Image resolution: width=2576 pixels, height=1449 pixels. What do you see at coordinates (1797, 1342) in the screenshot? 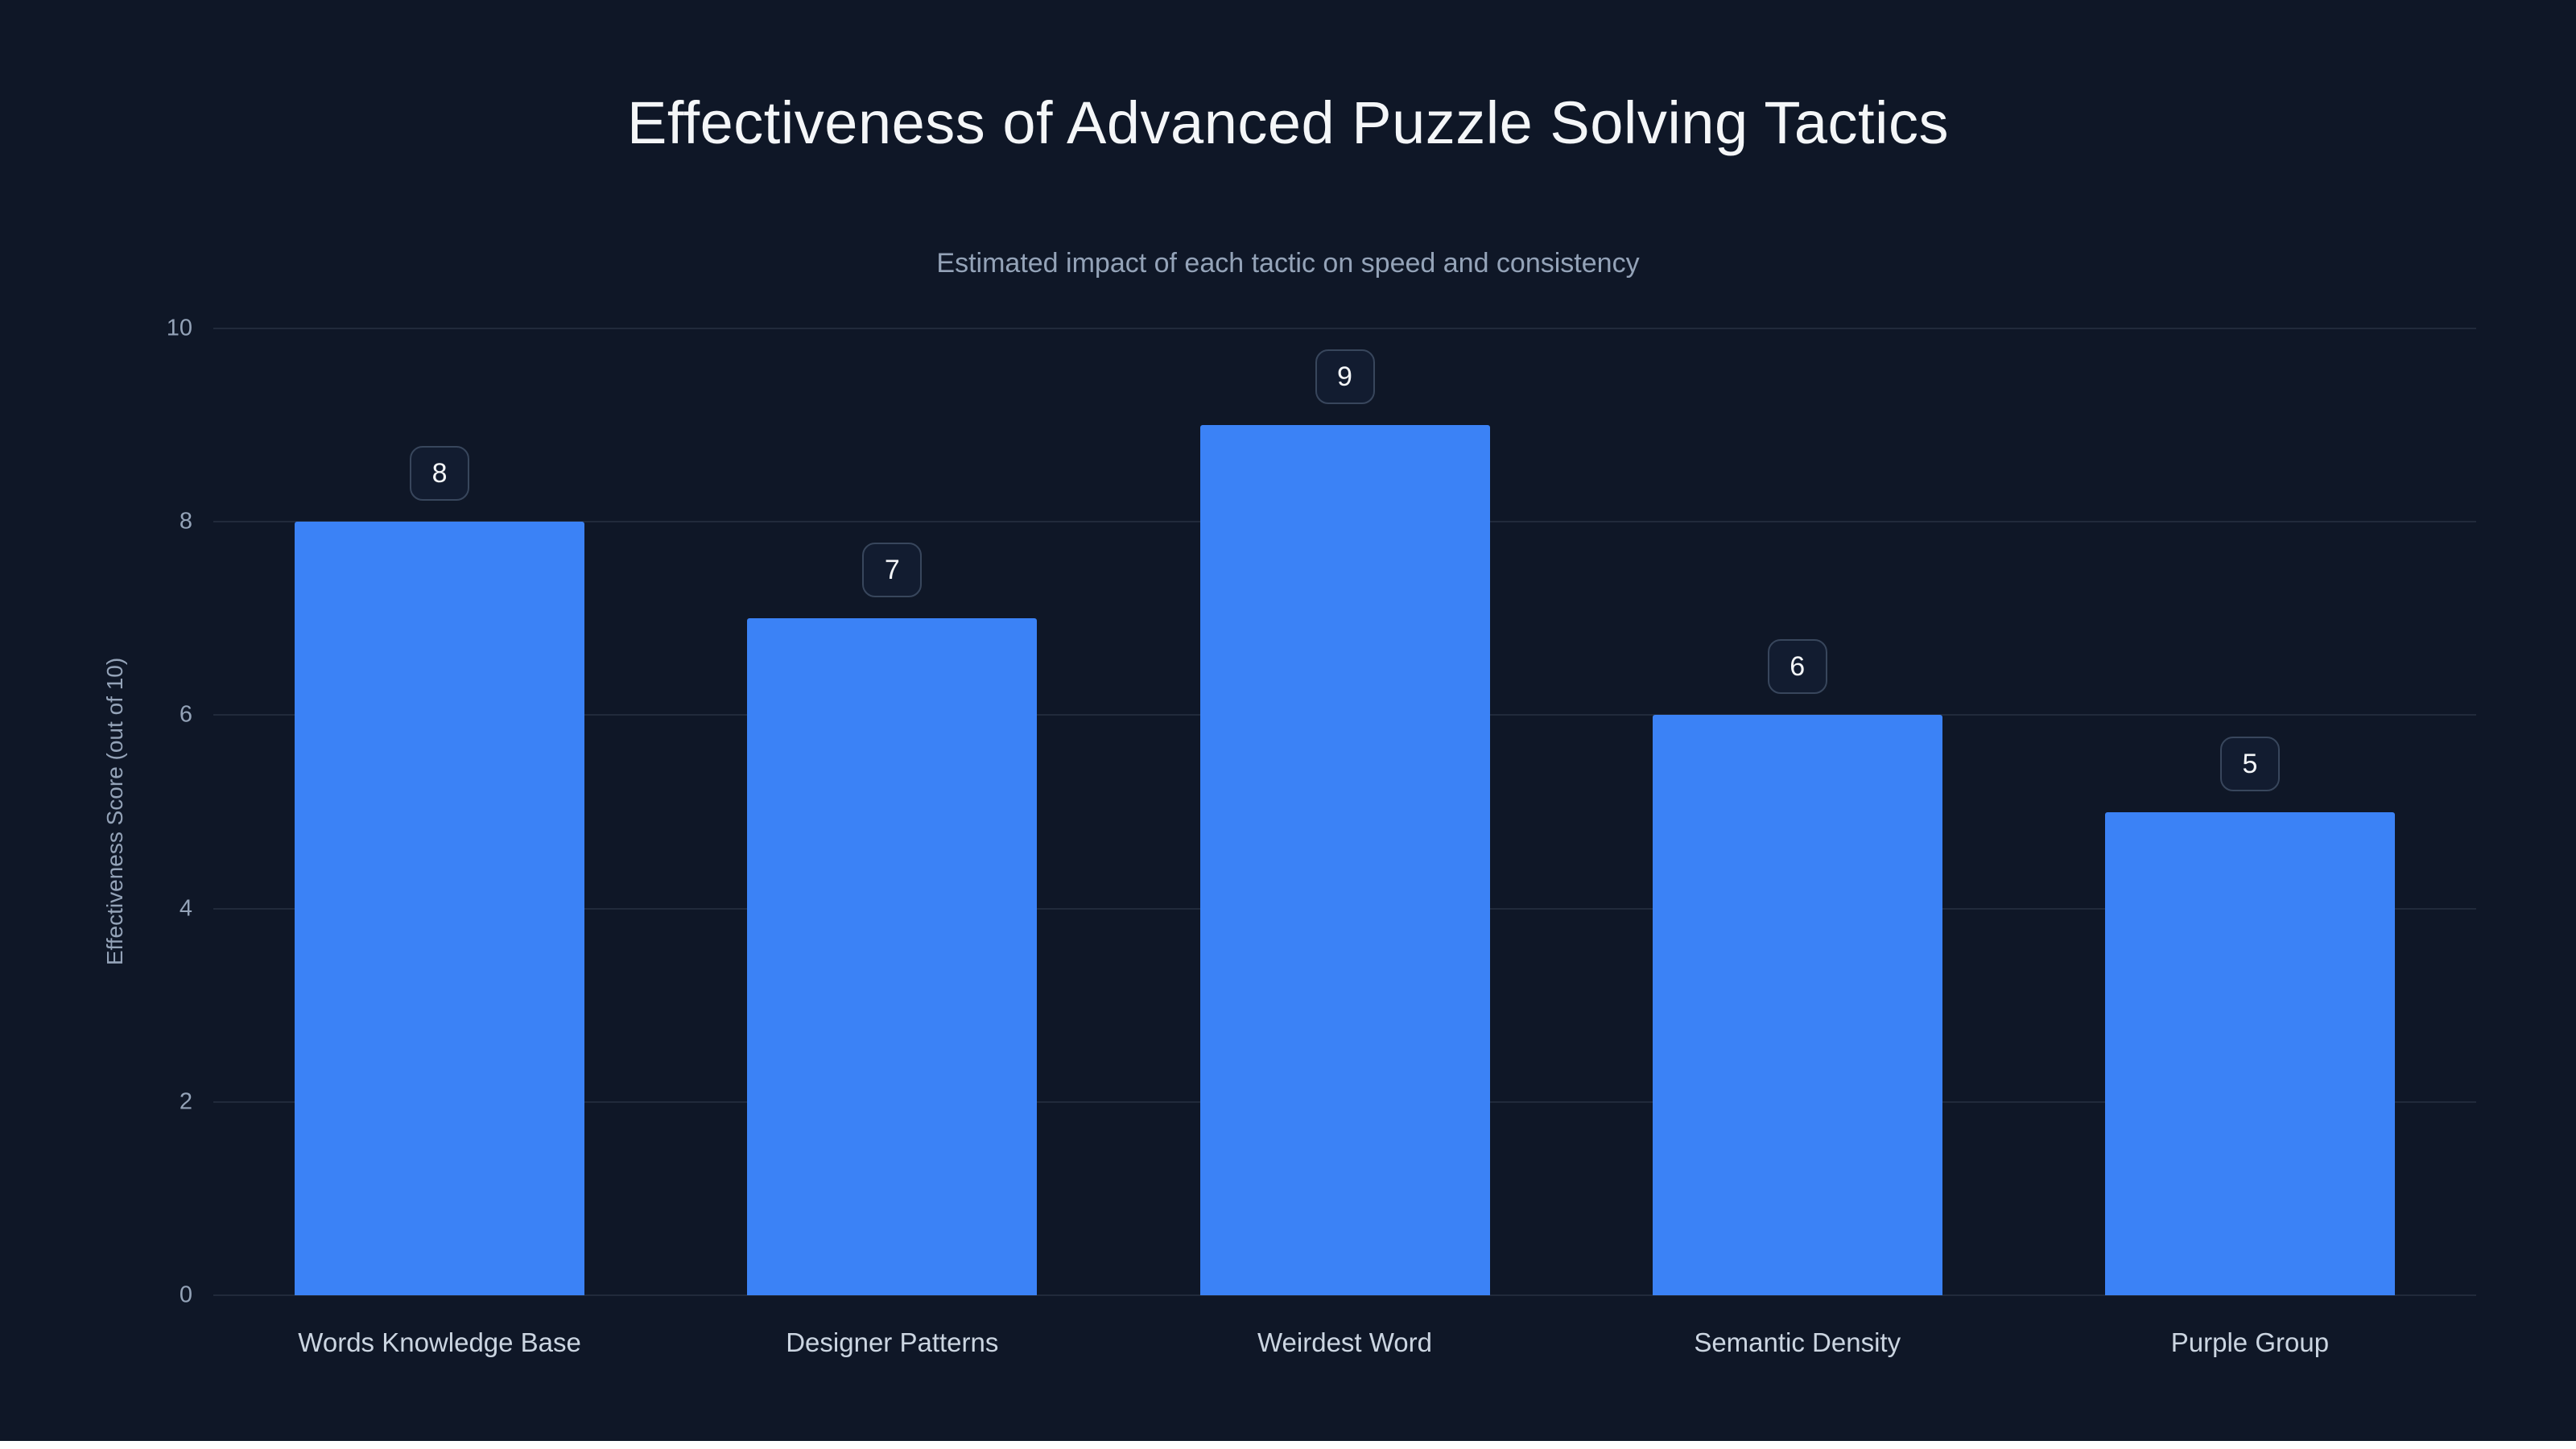
I see `x-tick-label: Semantic Density` at bounding box center [1797, 1342].